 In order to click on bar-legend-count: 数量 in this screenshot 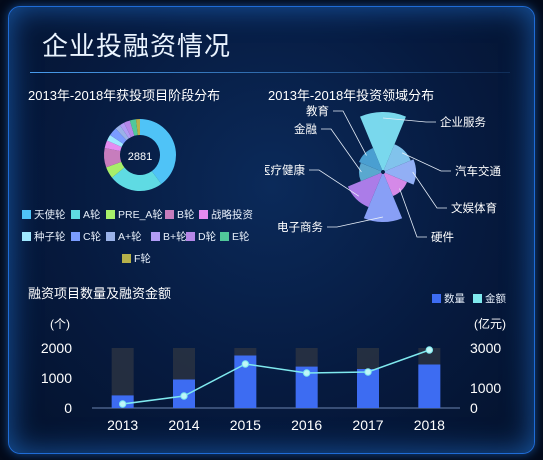, I will do `click(448, 298)`.